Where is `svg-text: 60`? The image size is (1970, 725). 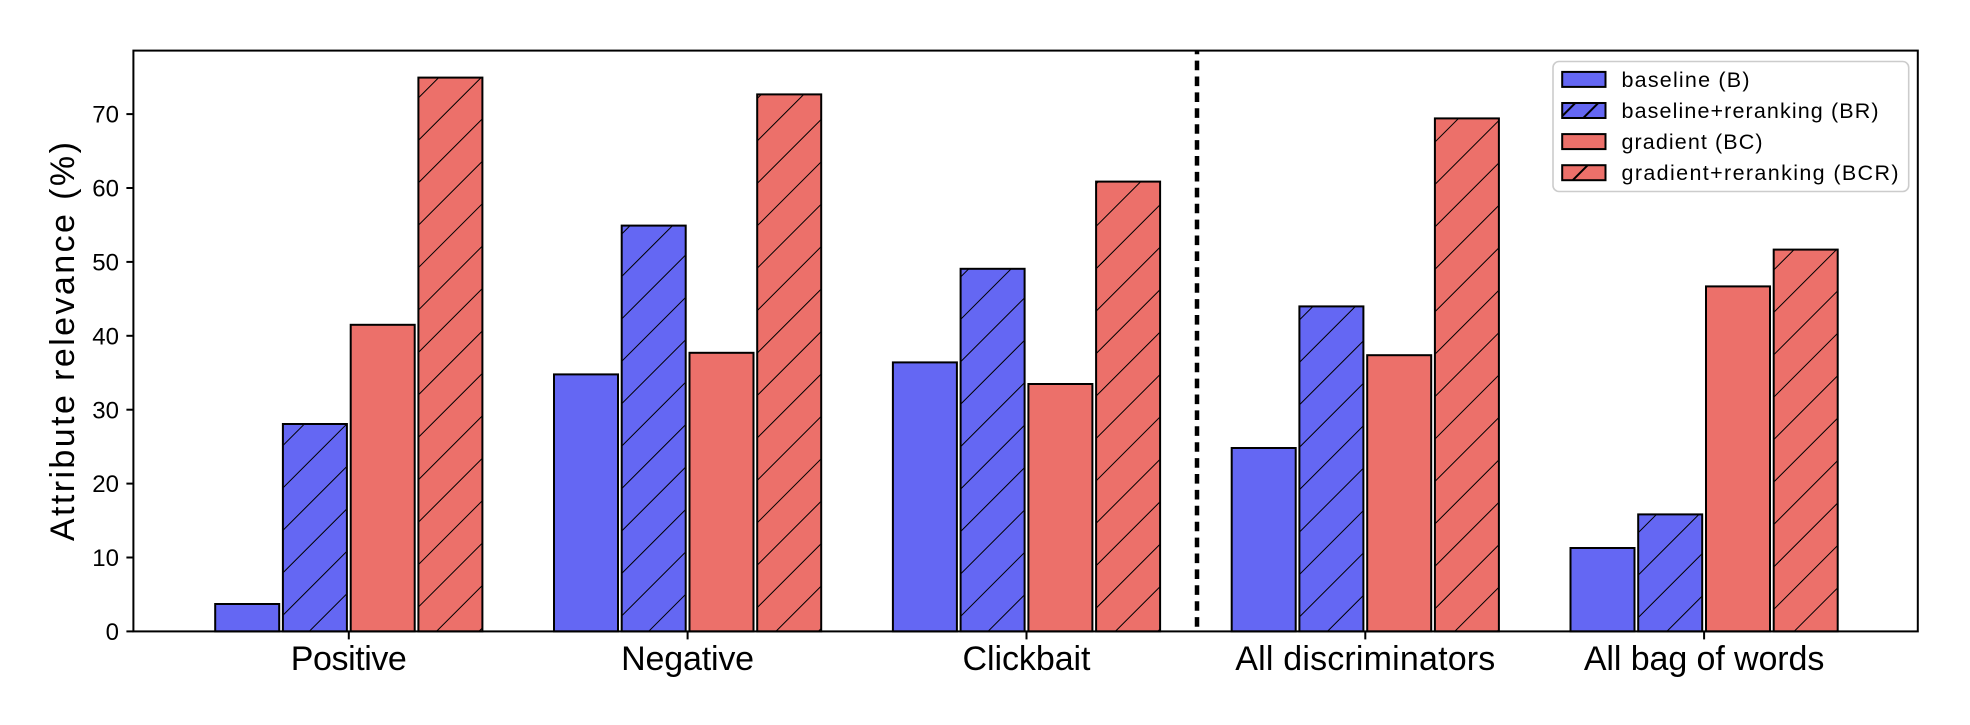 svg-text: 60 is located at coordinates (105, 189).